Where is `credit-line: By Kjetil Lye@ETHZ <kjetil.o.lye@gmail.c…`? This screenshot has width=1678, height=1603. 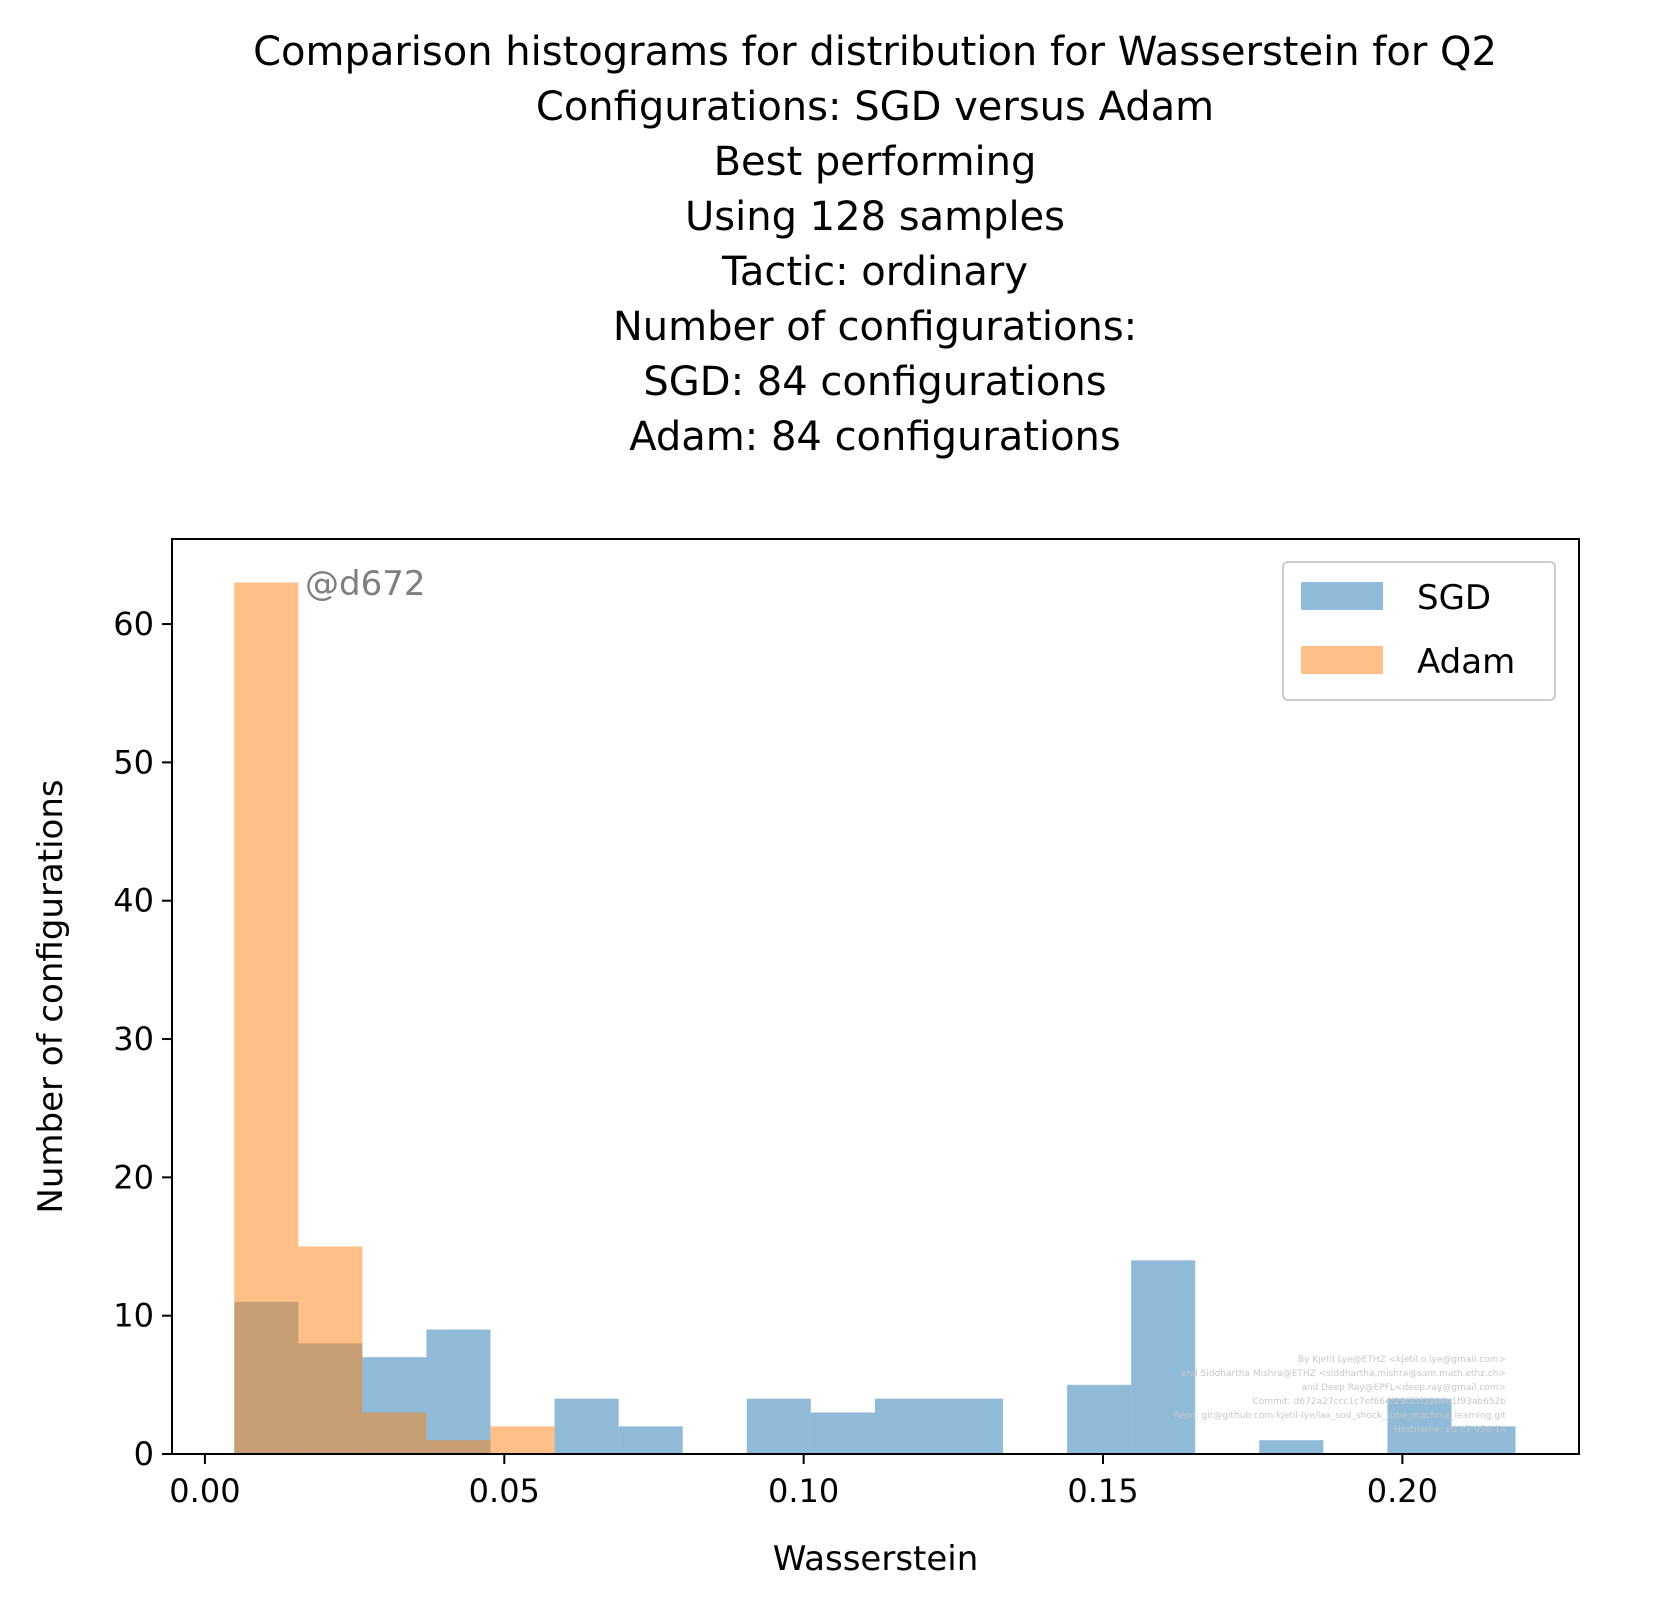 credit-line: By Kjetil Lye@ETHZ <kjetil.o.lye@gmail.c… is located at coordinates (1402, 1360).